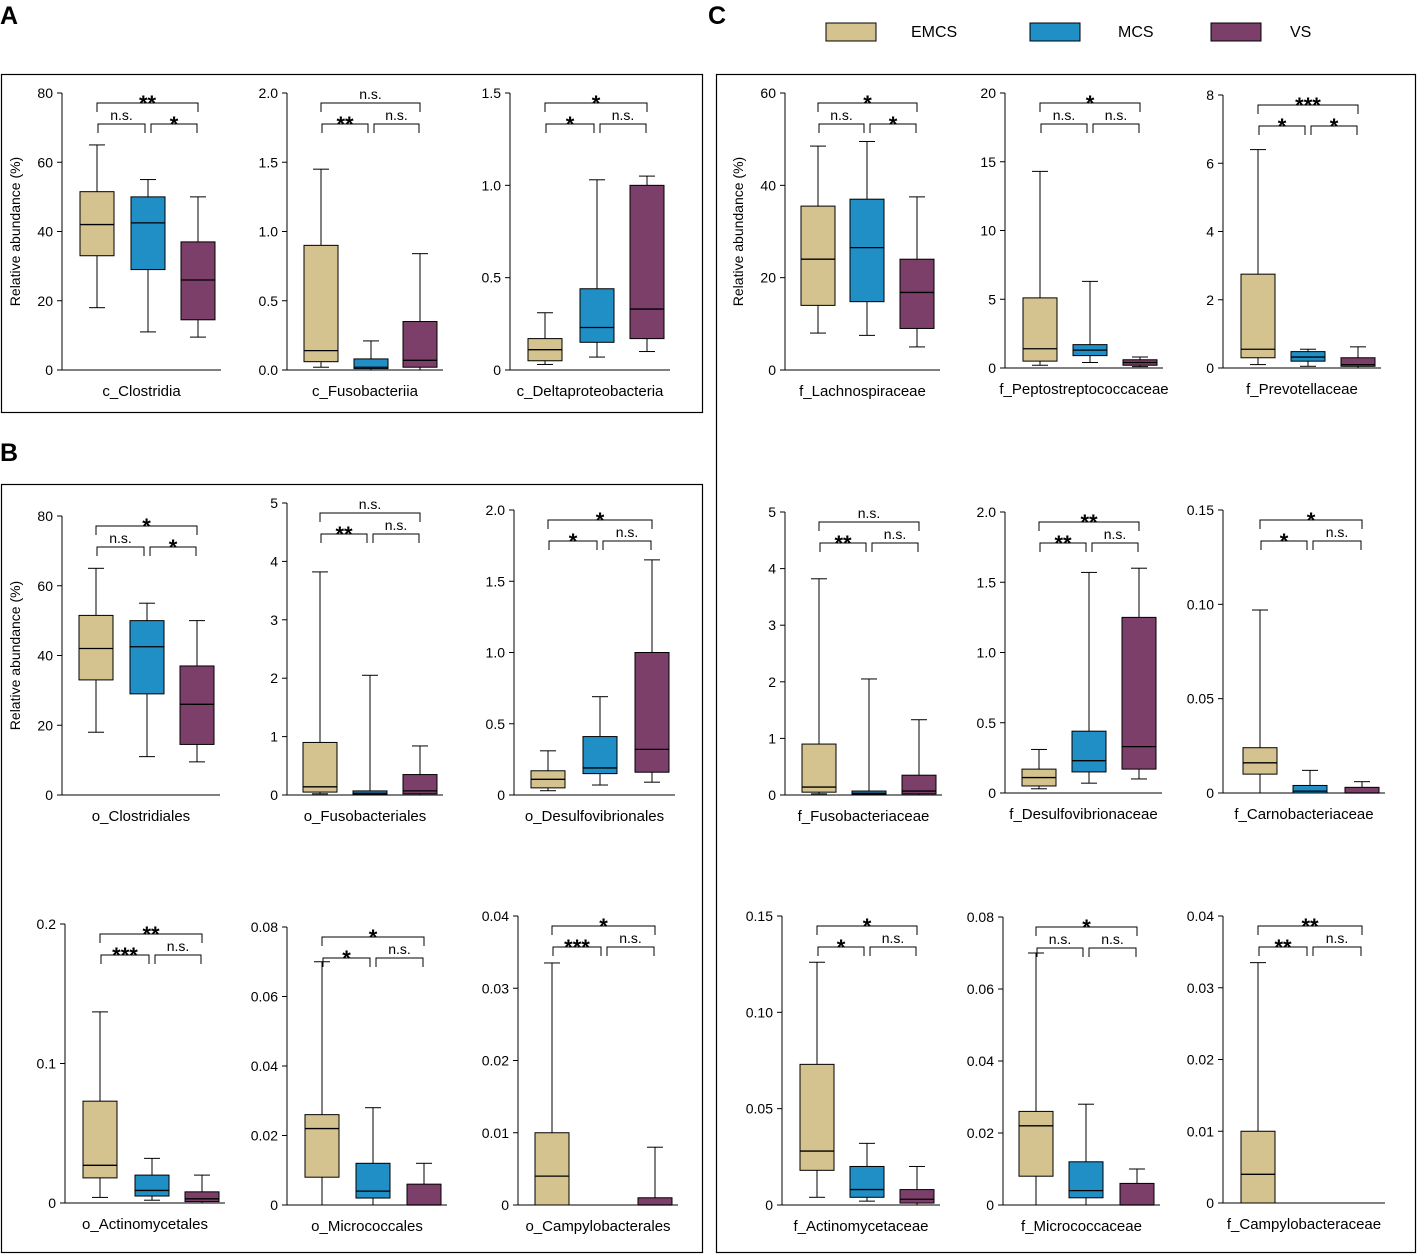 Image resolution: width=1418 pixels, height=1260 pixels. Describe the element at coordinates (590, 391) in the screenshot. I see `x-axis-label: c_Deltaproteobacteria` at that location.